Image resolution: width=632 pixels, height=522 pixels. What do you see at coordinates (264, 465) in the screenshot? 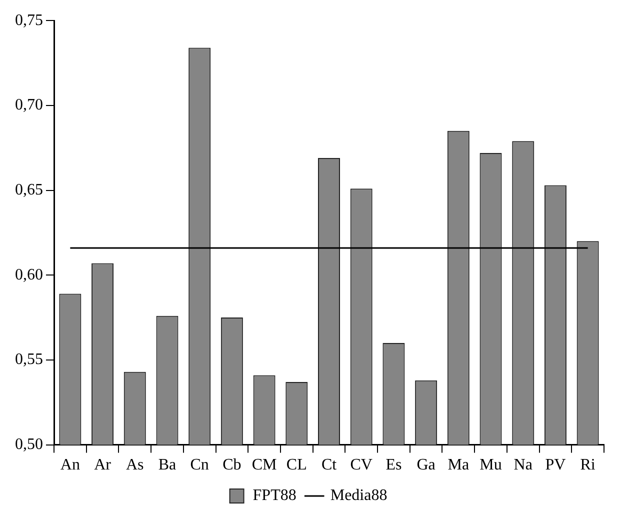
I see `x-tick-label: CM` at bounding box center [264, 465].